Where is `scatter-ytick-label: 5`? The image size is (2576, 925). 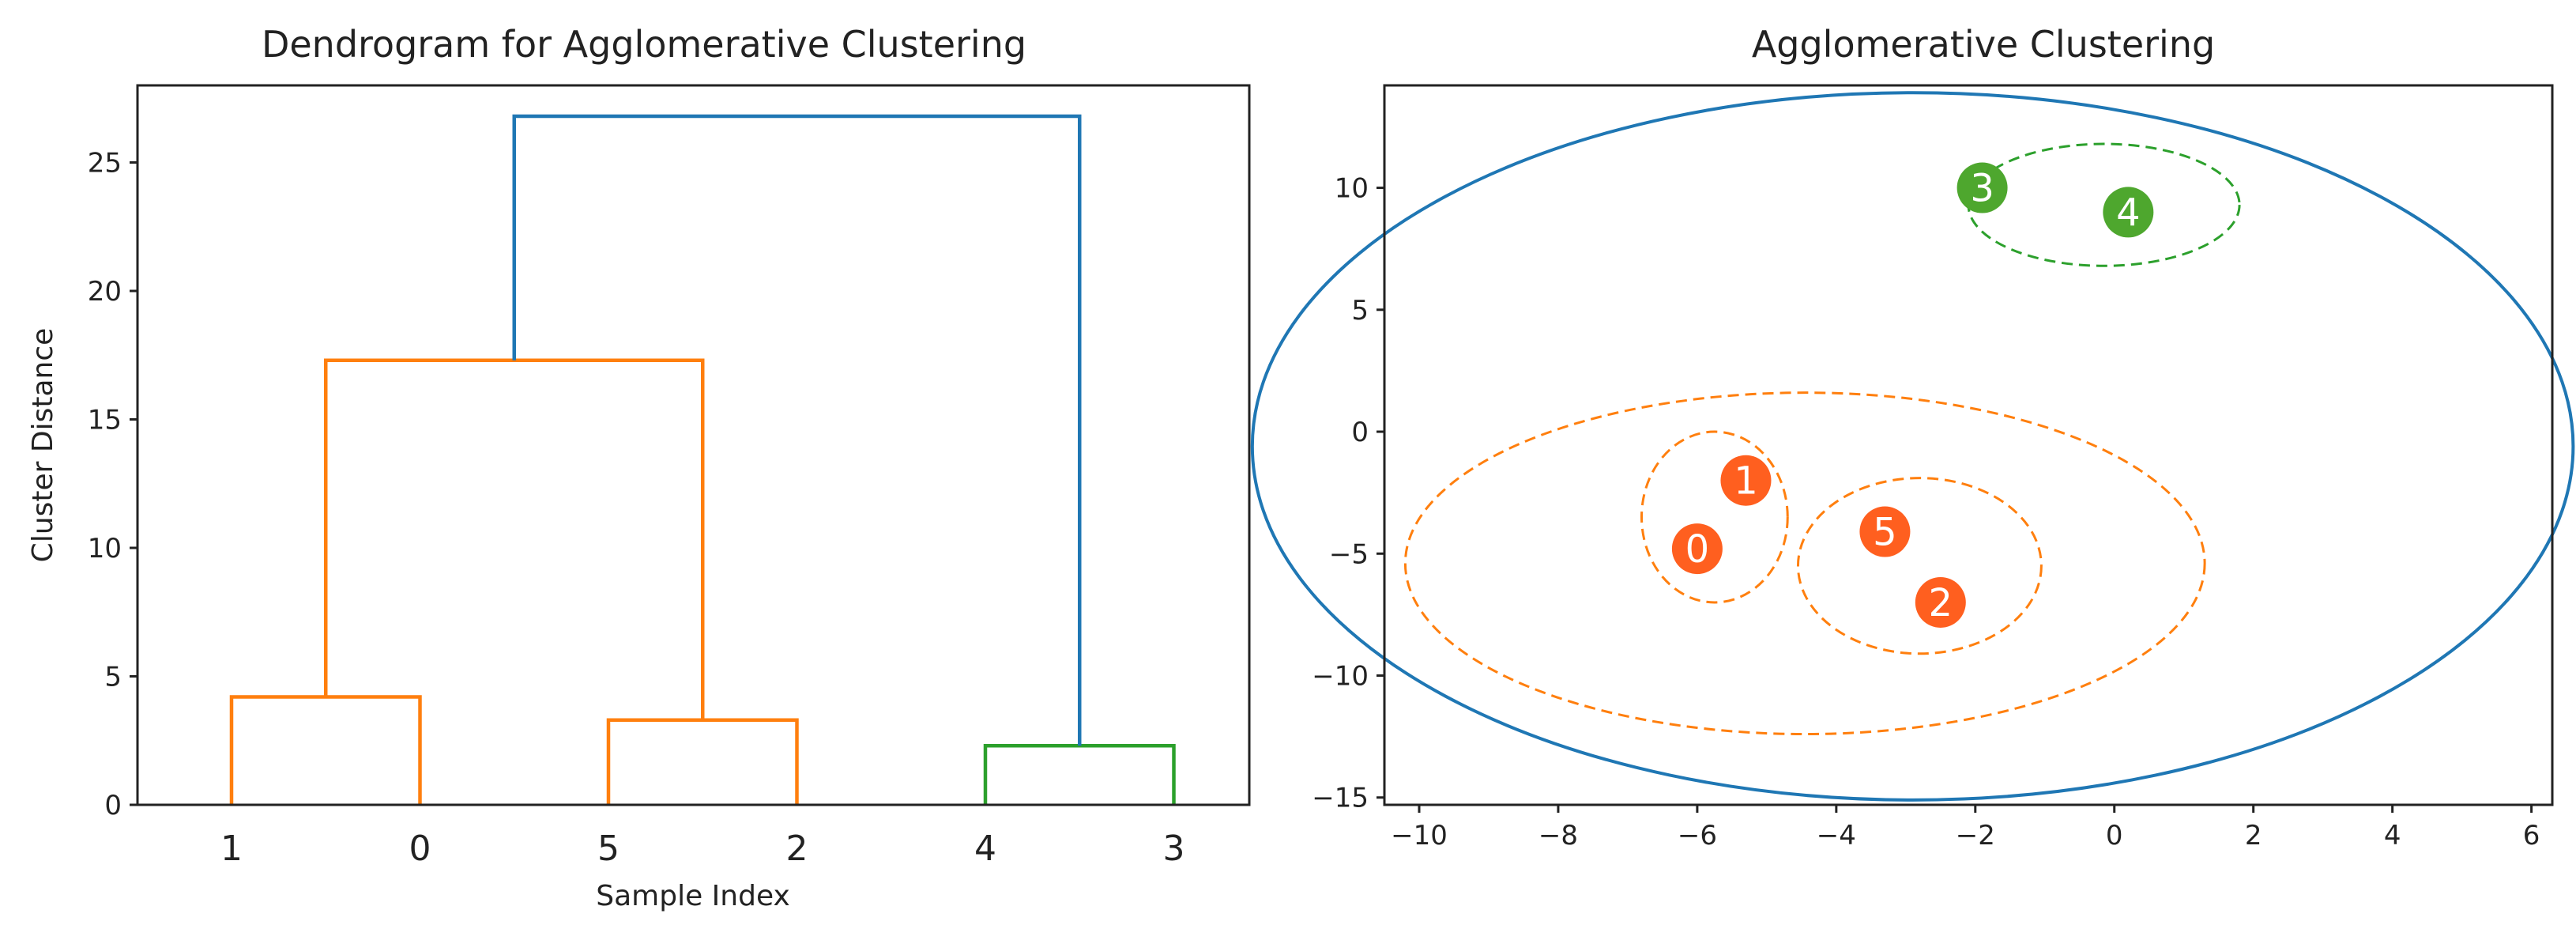 scatter-ytick-label: 5 is located at coordinates (1360, 311).